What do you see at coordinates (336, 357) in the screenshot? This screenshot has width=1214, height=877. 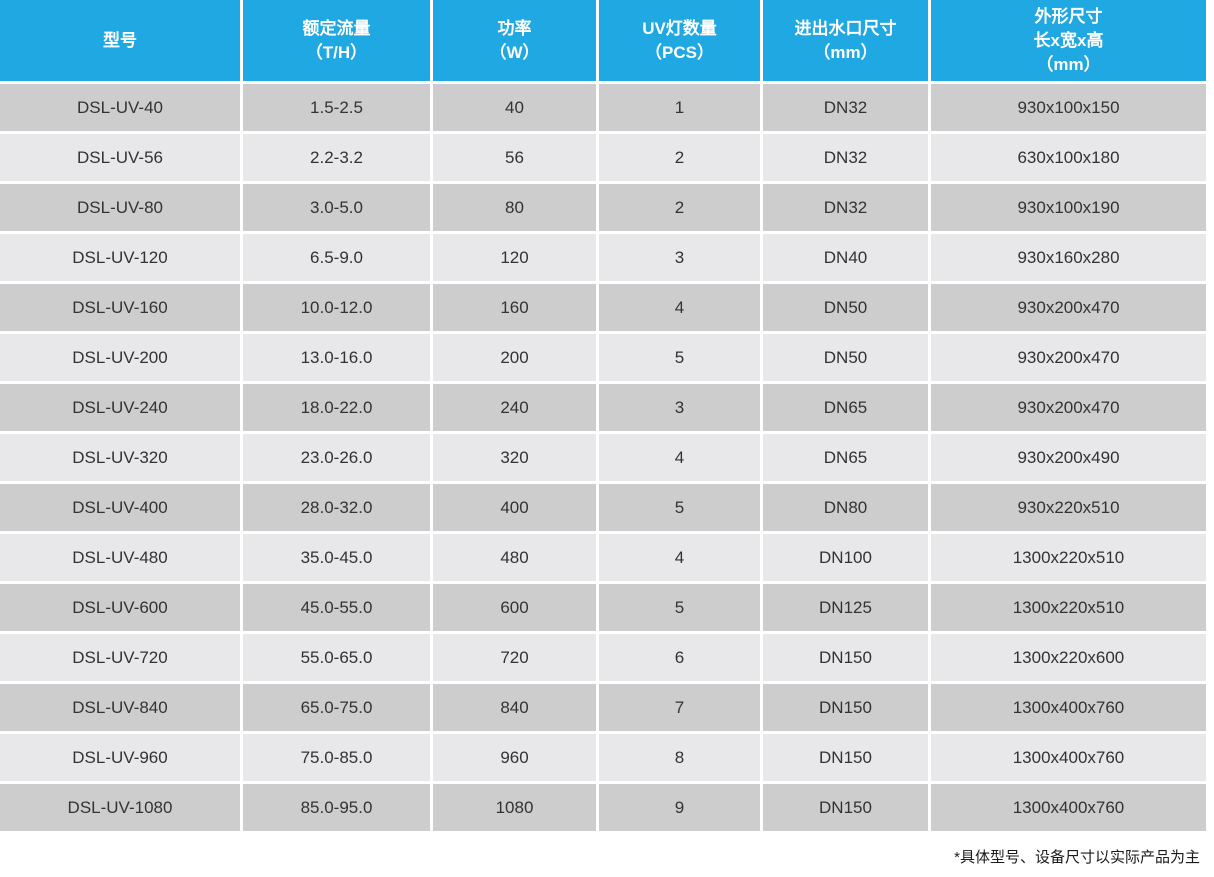 I see `cell-flow: 13.0-16.0` at bounding box center [336, 357].